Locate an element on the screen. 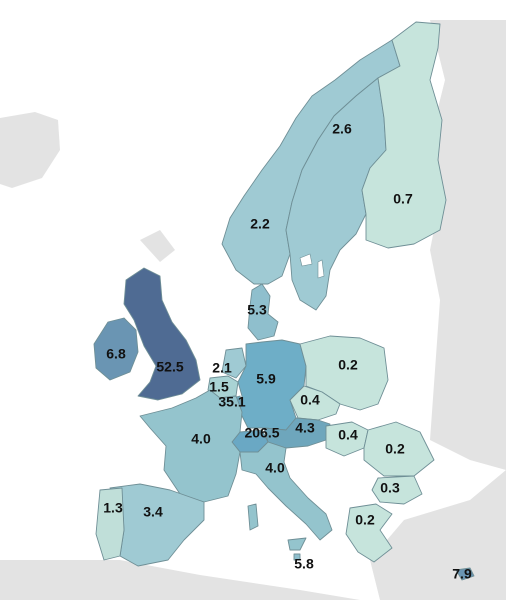 The width and height of the screenshot is (506, 600). value-label-cyprus: 7.9 is located at coordinates (462, 574).